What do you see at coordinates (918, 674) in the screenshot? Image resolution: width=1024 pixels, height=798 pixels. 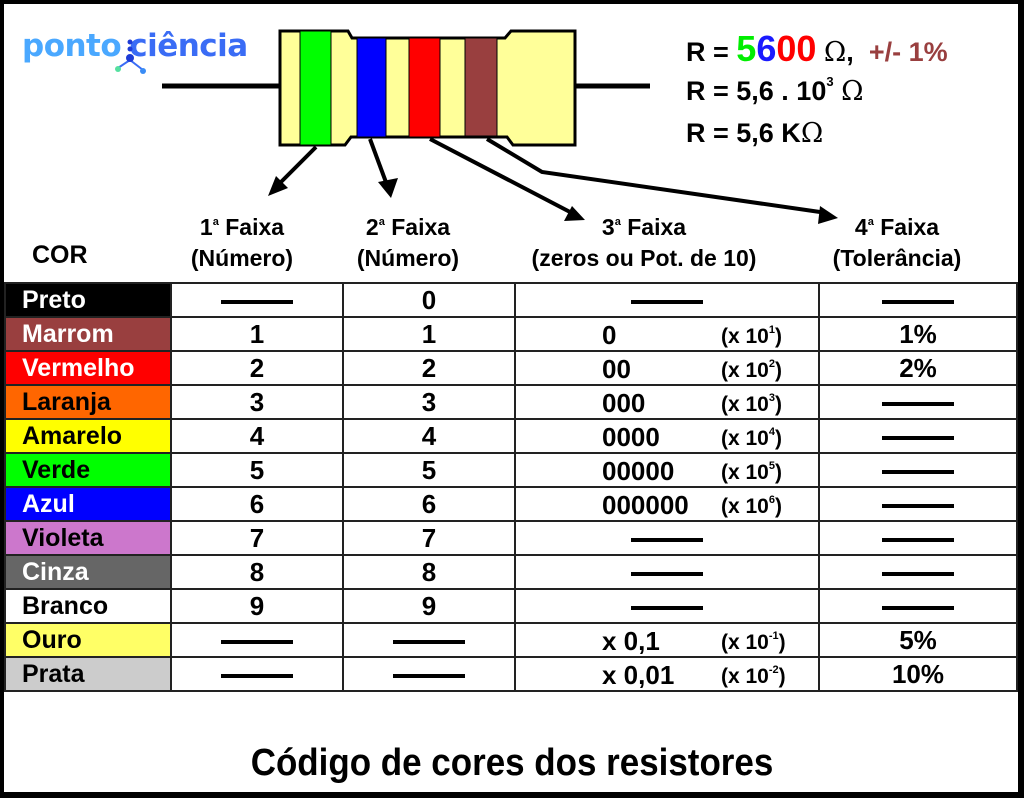 I see `tolerance-cell: 10%` at bounding box center [918, 674].